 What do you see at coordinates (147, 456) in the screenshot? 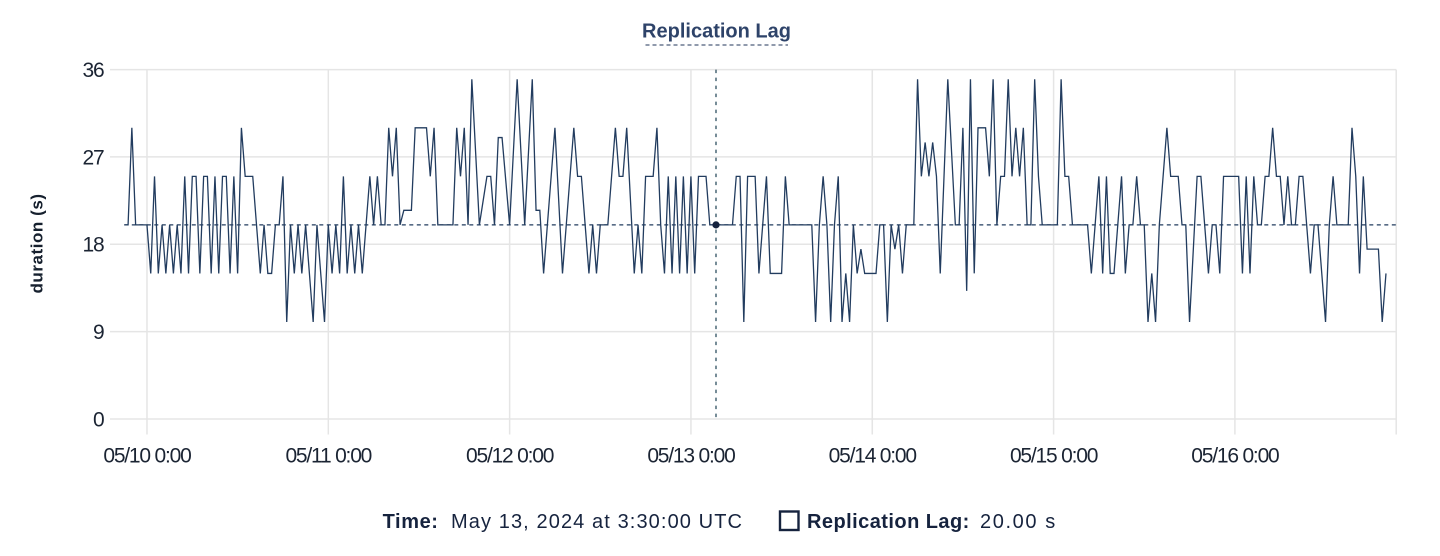
I see `svg-text: 05/10 0:00` at bounding box center [147, 456].